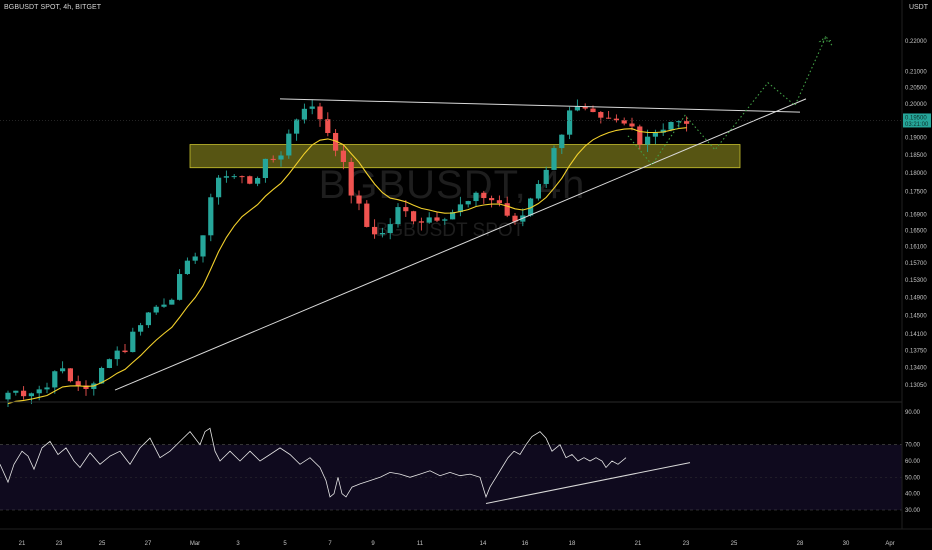 The image size is (932, 550). I want to click on price-tick-label: 0.22000, so click(916, 42).